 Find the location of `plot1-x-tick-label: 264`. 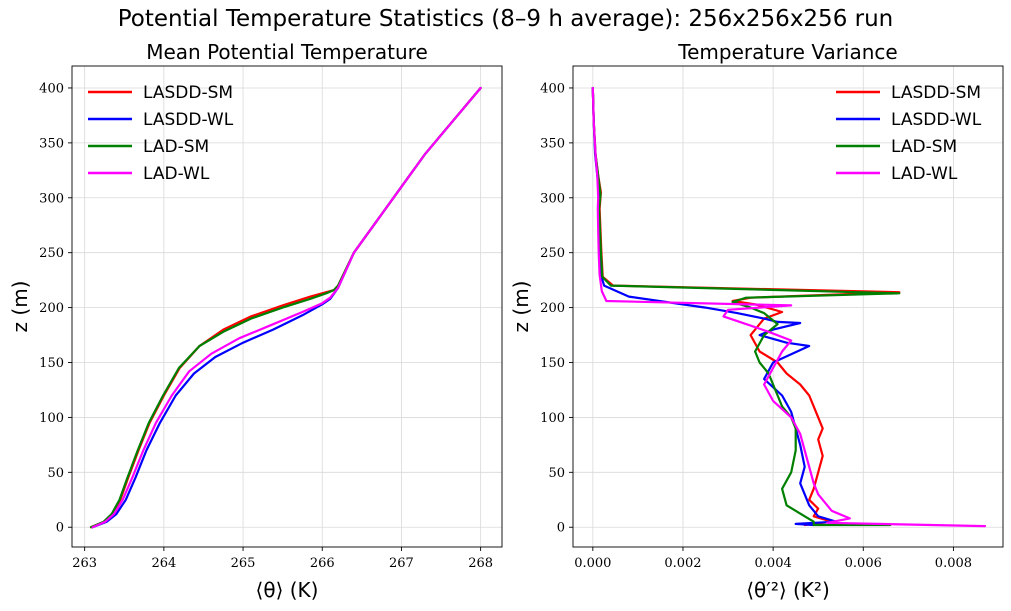

plot1-x-tick-label: 264 is located at coordinates (163, 563).